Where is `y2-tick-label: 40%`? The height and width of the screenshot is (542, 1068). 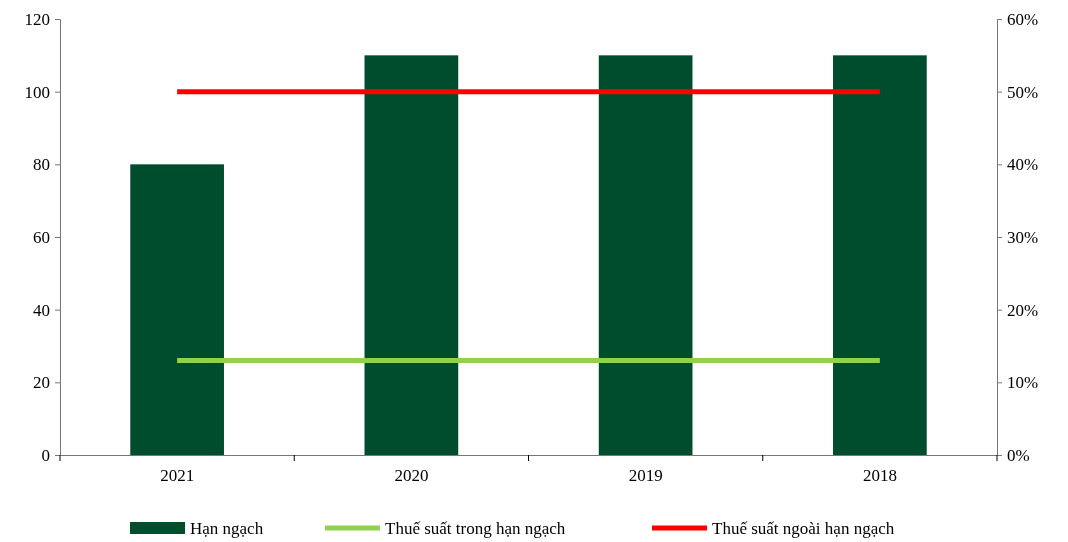
y2-tick-label: 40% is located at coordinates (1023, 165).